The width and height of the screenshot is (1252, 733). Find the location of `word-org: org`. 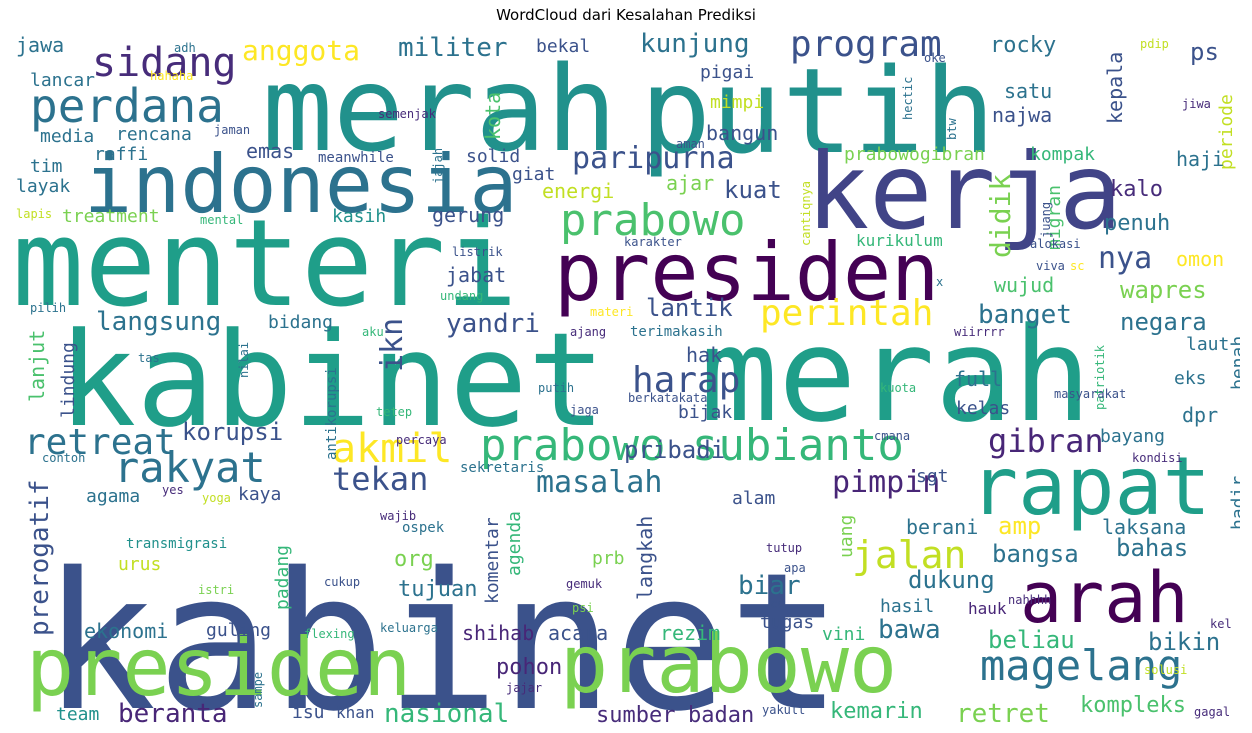

word-org: org is located at coordinates (414, 559).